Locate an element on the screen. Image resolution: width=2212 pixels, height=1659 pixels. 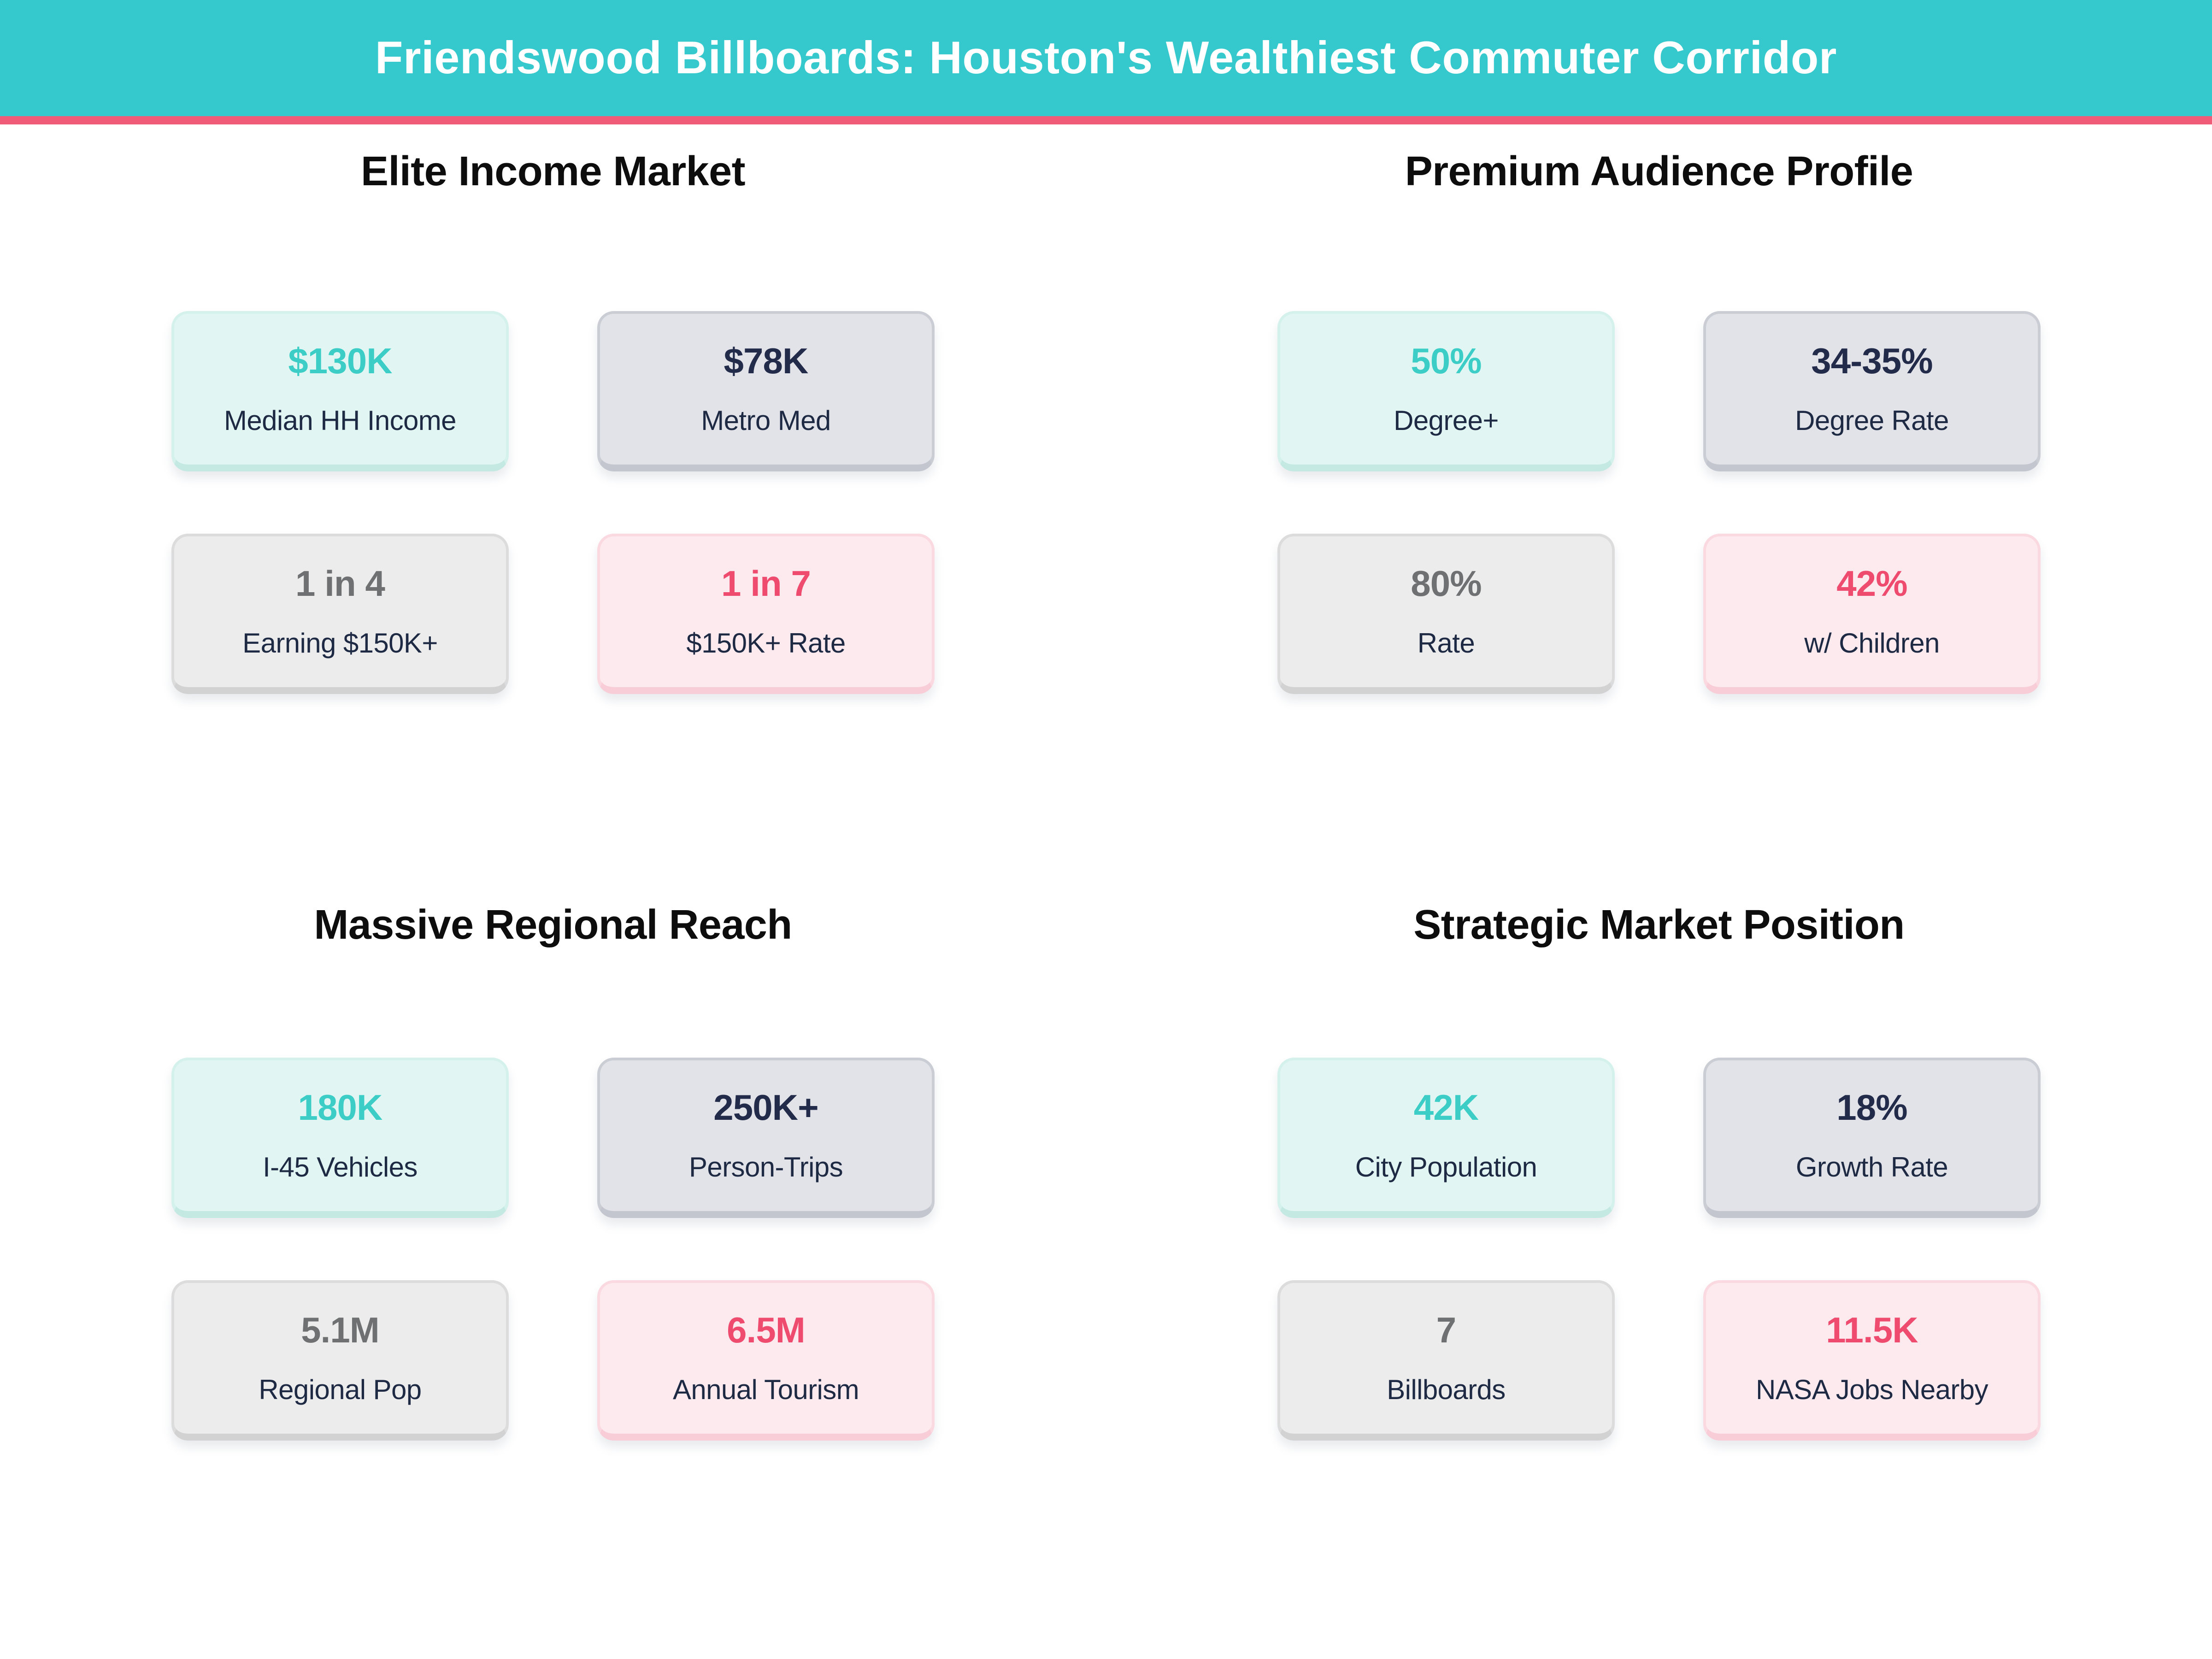
stat-card: 7 Billboards is located at coordinates (1446, 1360).